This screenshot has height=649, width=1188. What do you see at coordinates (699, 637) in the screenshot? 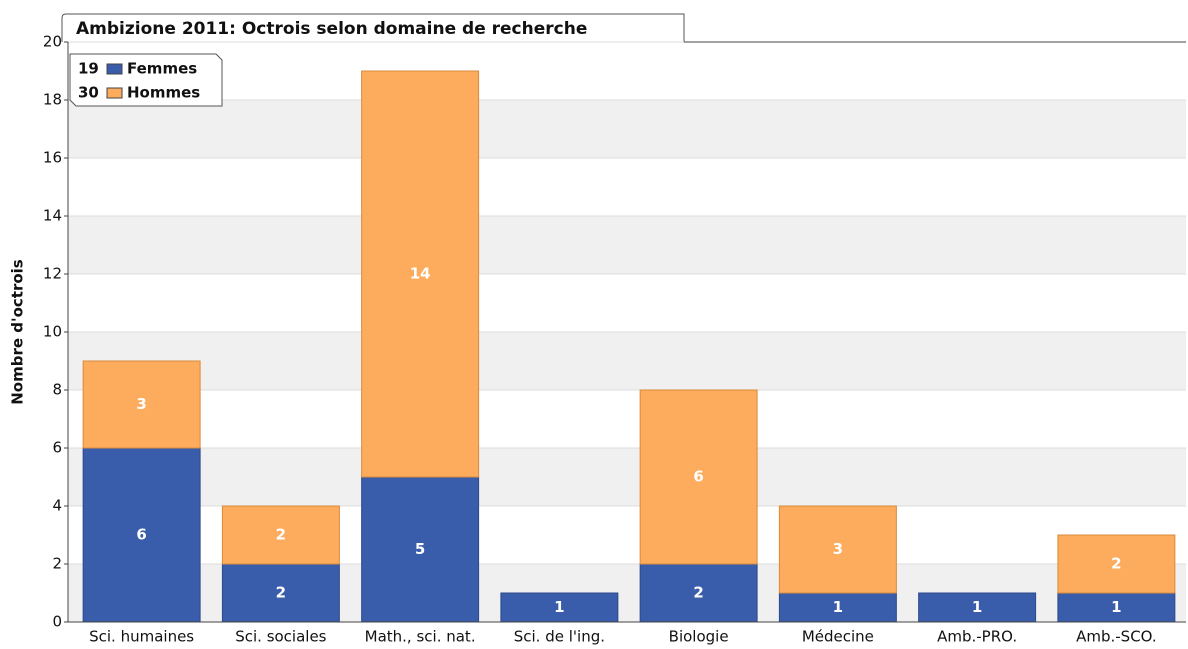
I see `x-tick-label: Biologie` at bounding box center [699, 637].